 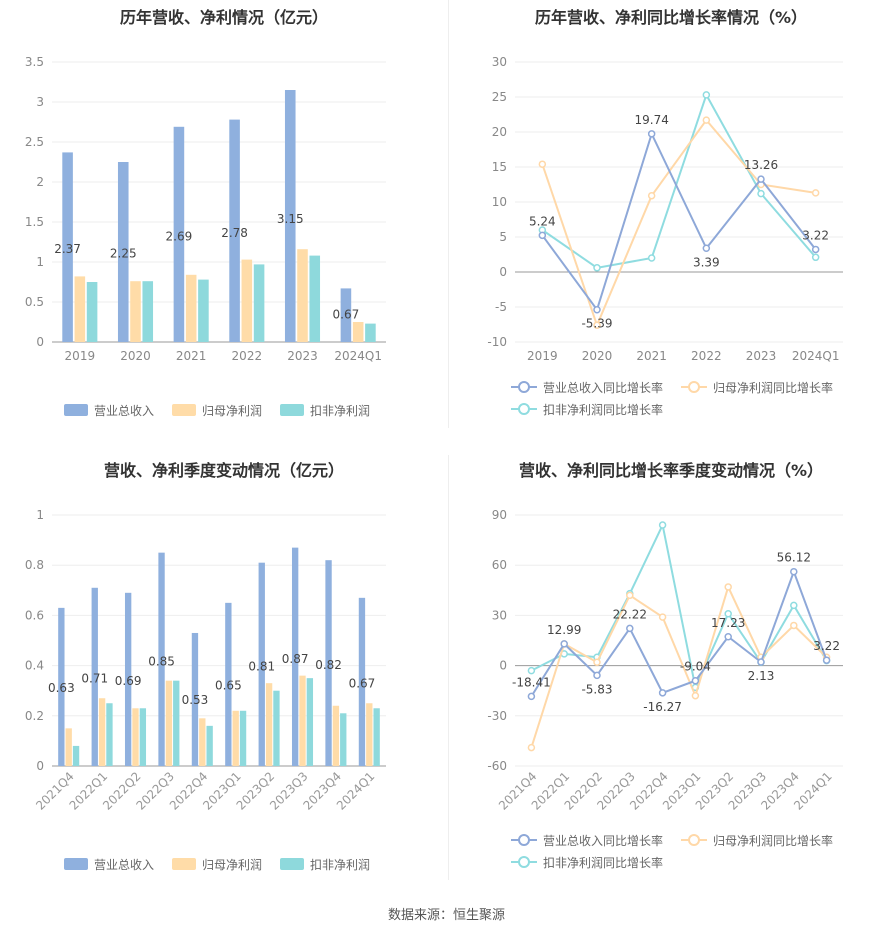 What do you see at coordinates (340, 410) in the screenshot?
I see `legend-label: 扣非净利润` at bounding box center [340, 410].